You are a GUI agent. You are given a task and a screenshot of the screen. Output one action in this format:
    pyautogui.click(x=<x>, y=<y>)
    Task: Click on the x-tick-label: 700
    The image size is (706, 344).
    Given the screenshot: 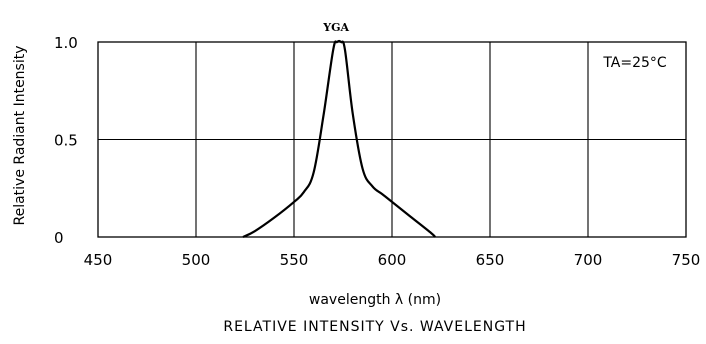 What is the action you would take?
    pyautogui.click(x=588, y=260)
    